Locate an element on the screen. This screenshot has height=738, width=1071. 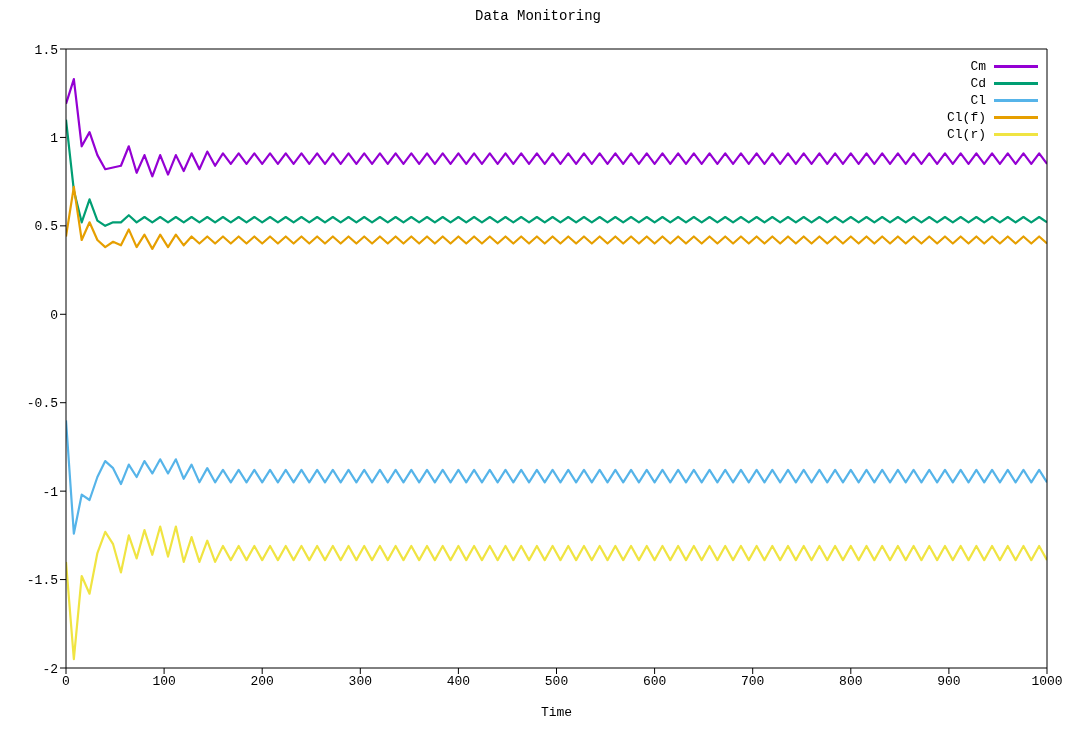
x-tick-label: 0 is located at coordinates (66, 682).